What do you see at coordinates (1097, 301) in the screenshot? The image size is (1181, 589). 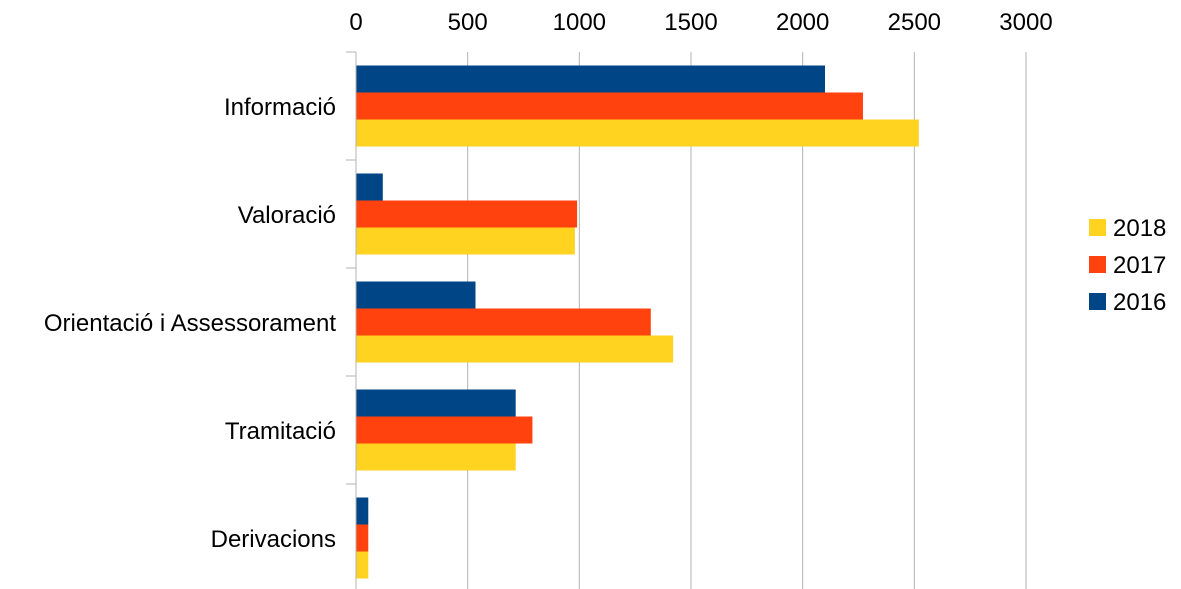 I see `legend-swatch-2016` at bounding box center [1097, 301].